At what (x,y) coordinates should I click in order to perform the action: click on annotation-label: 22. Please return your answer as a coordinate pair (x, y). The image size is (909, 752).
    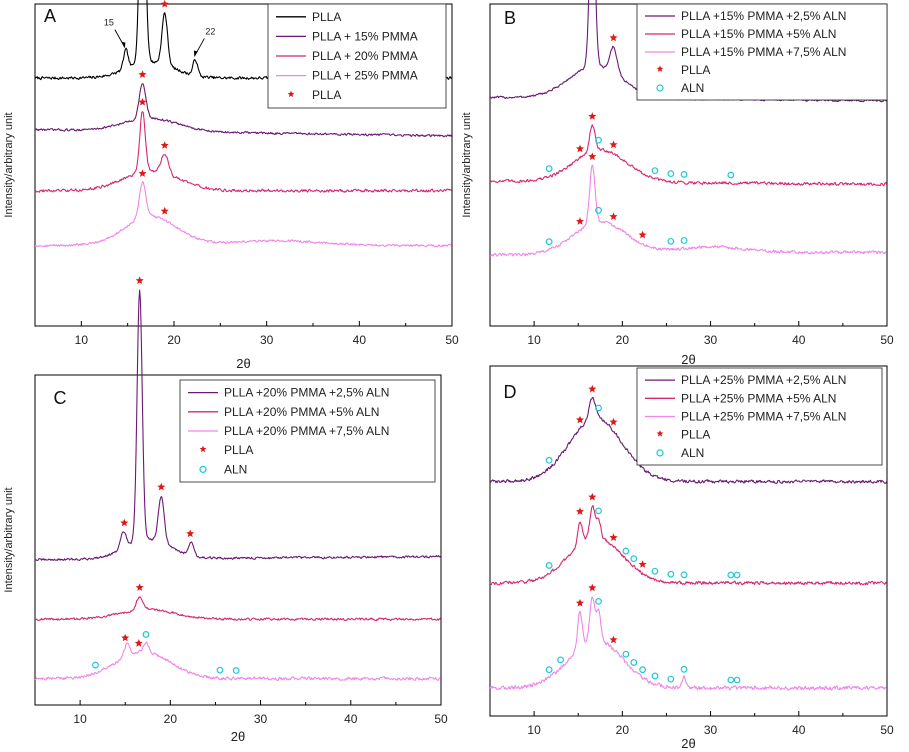
    Looking at the image, I should click on (210, 31).